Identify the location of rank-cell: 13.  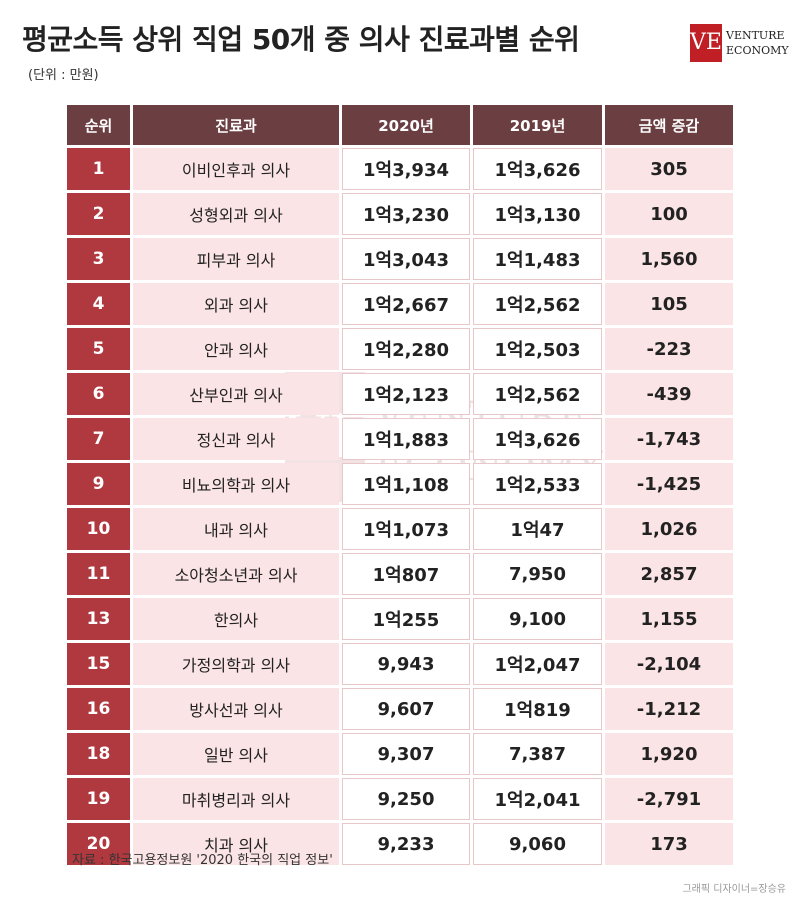
(98, 619).